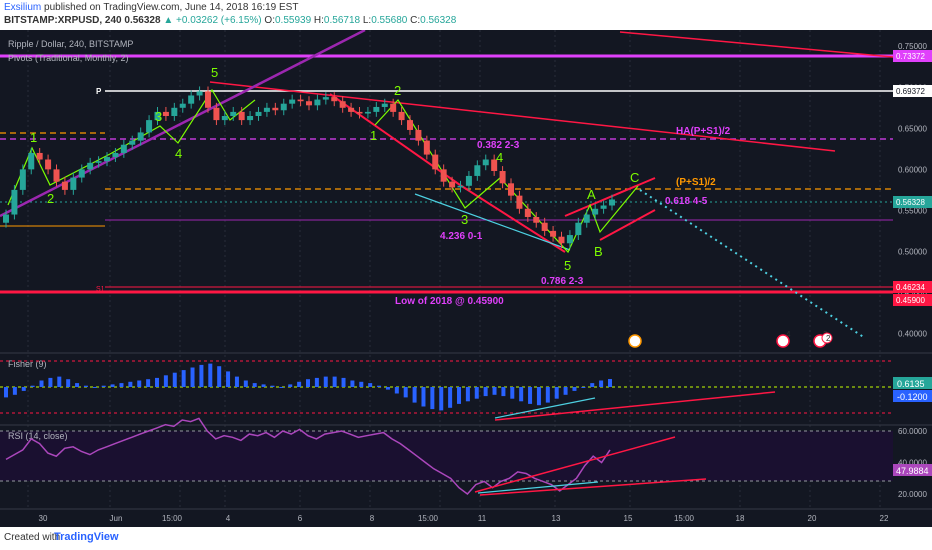 Image resolution: width=932 pixels, height=550 pixels. I want to click on rsi-tick: 60.0000, so click(912, 431).